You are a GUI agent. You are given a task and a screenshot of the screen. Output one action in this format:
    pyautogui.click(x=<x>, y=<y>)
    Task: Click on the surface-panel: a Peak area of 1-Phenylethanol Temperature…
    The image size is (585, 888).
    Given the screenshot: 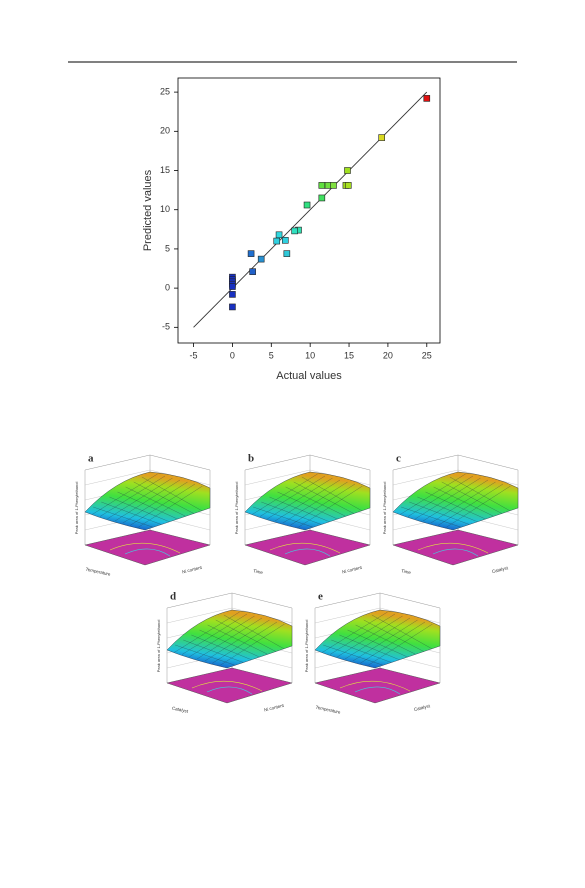 What is the action you would take?
    pyautogui.click(x=142, y=515)
    